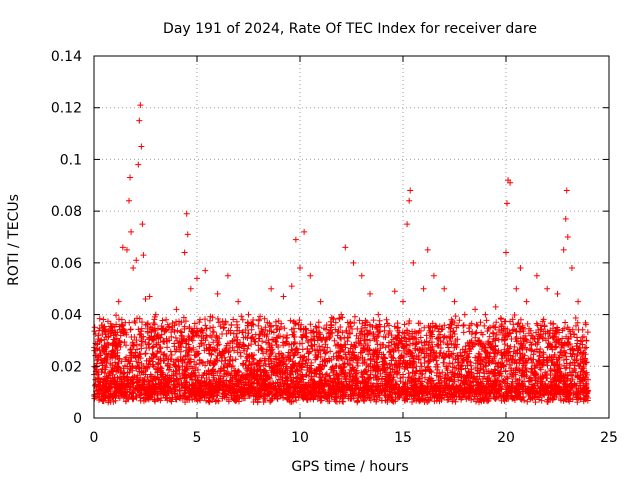 This screenshot has width=640, height=480. I want to click on x-tick-label: 15, so click(403, 438).